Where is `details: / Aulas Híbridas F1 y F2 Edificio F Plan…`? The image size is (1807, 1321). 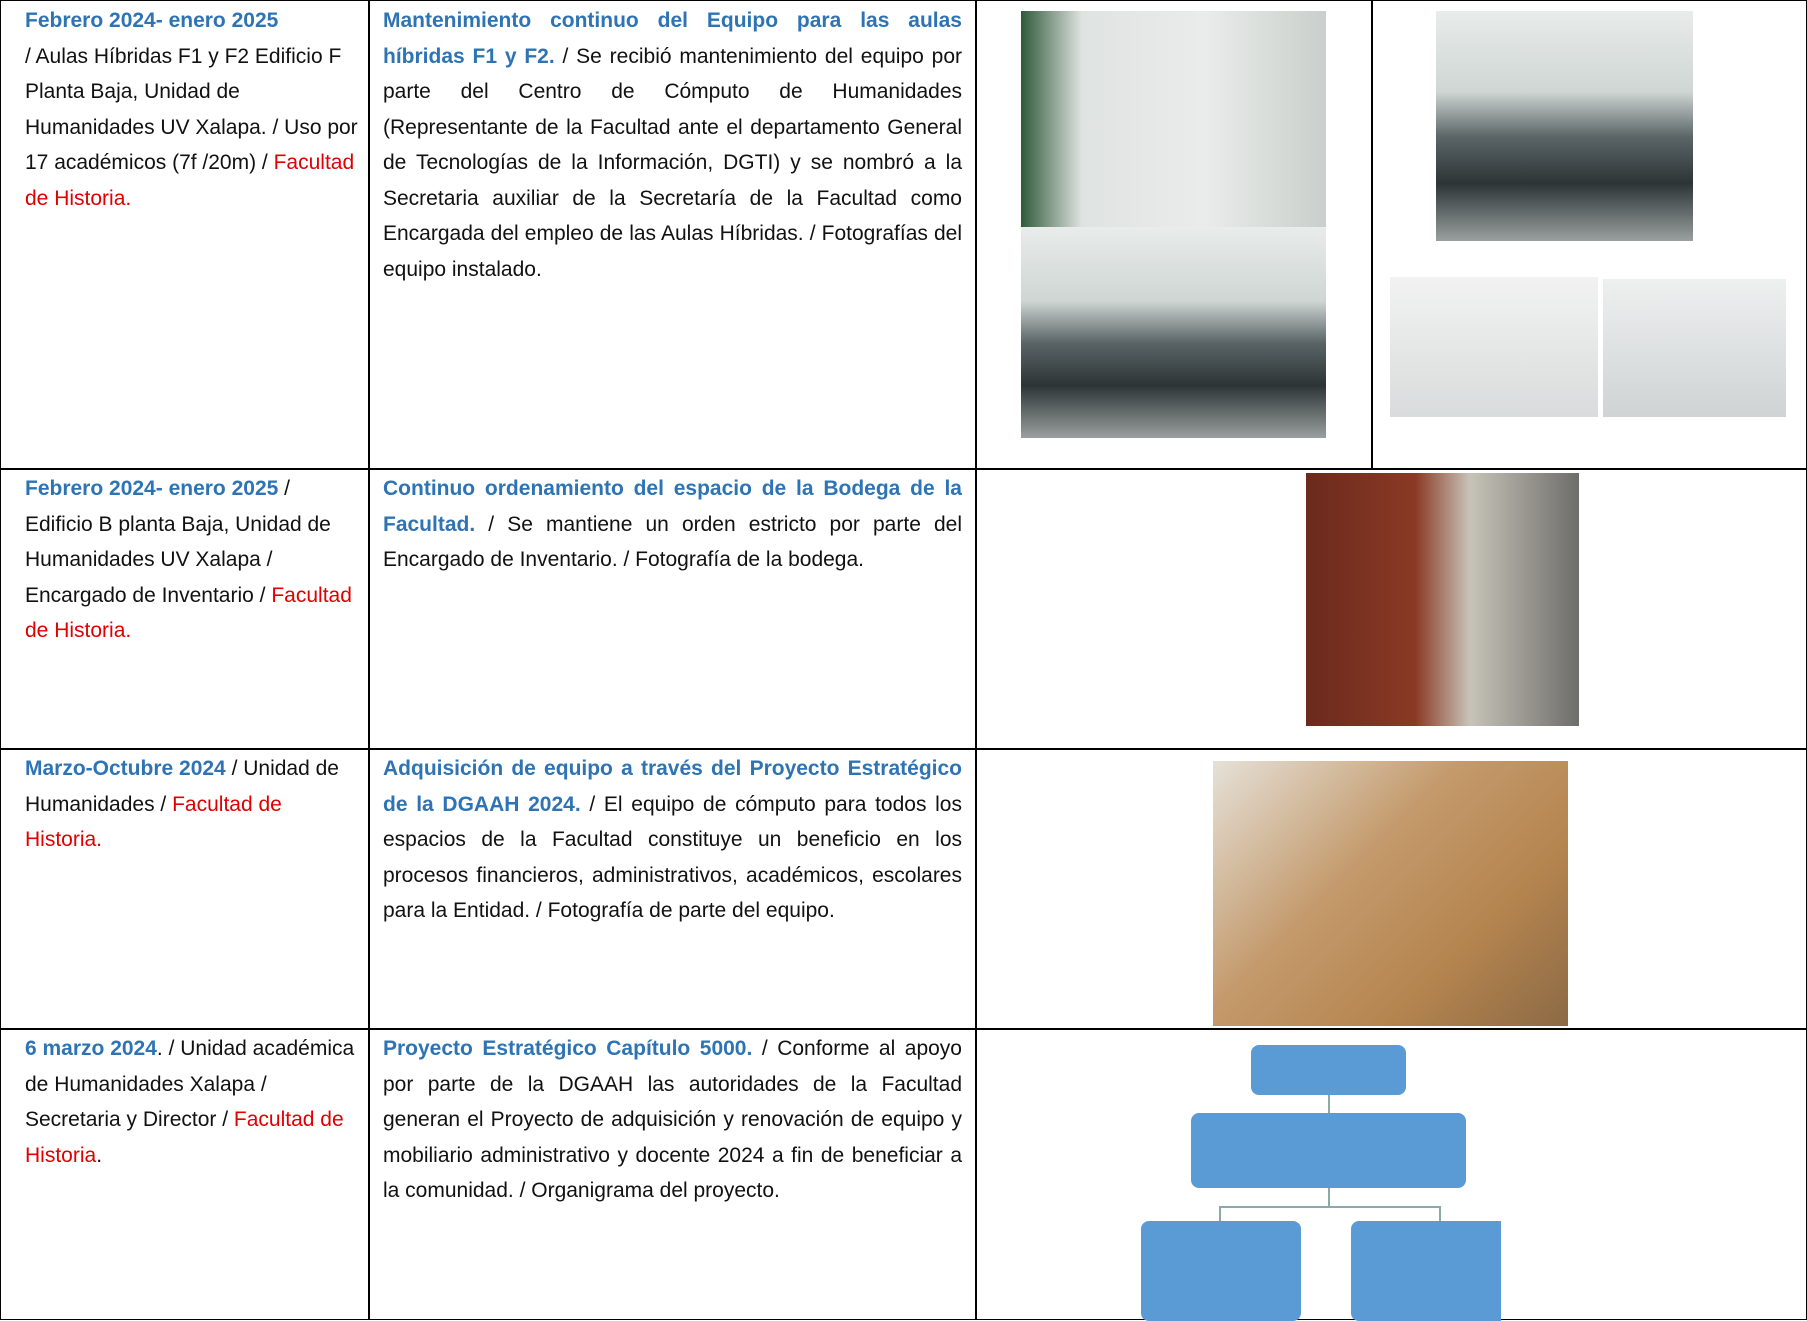
details: / Aulas Híbridas F1 y F2 Edificio F Plan… is located at coordinates (191, 109).